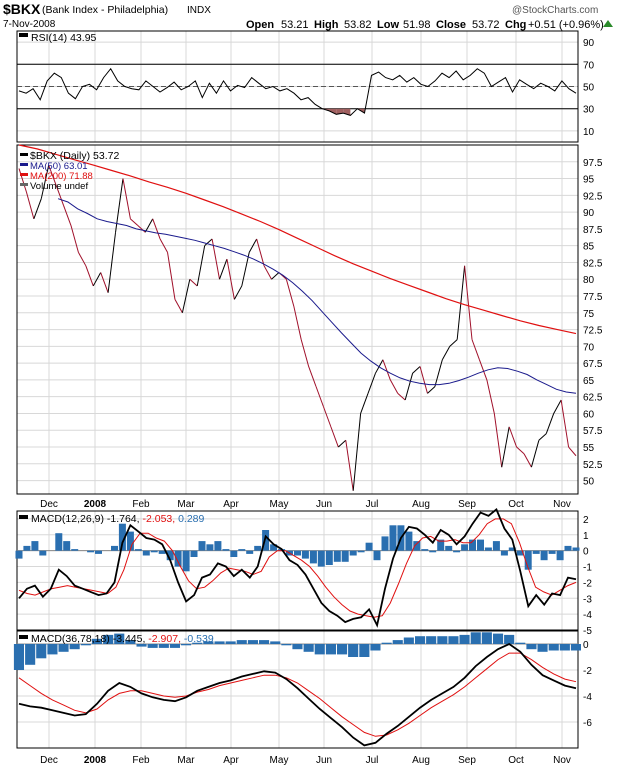 This screenshot has height=770, width=620. What do you see at coordinates (589, 381) in the screenshot?
I see `y-tick-label: 65` at bounding box center [589, 381].